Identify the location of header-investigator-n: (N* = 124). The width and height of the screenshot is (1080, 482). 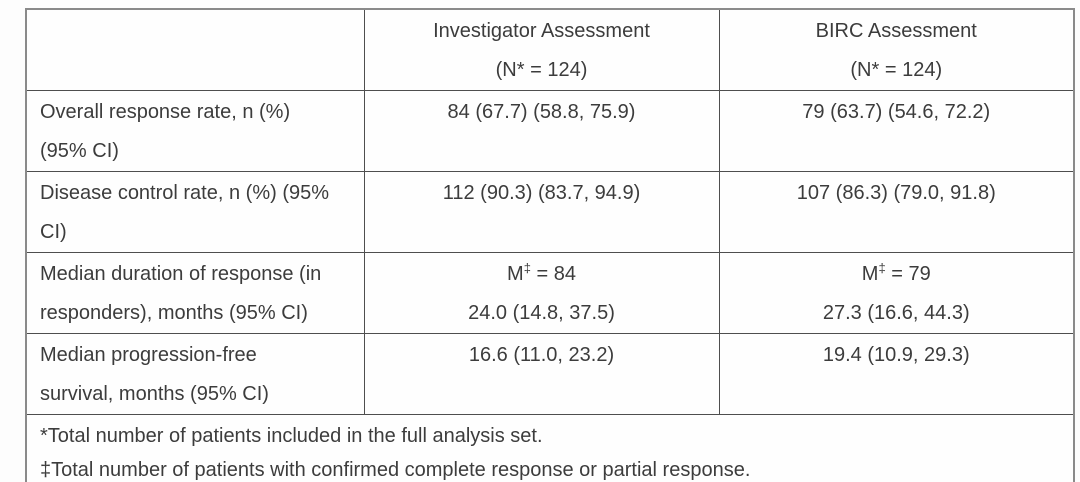
(541, 70).